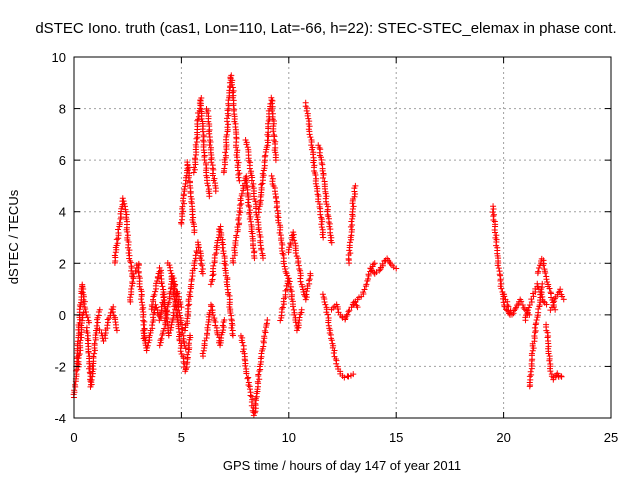 The width and height of the screenshot is (640, 480). I want to click on x-tick-label: 15, so click(396, 437).